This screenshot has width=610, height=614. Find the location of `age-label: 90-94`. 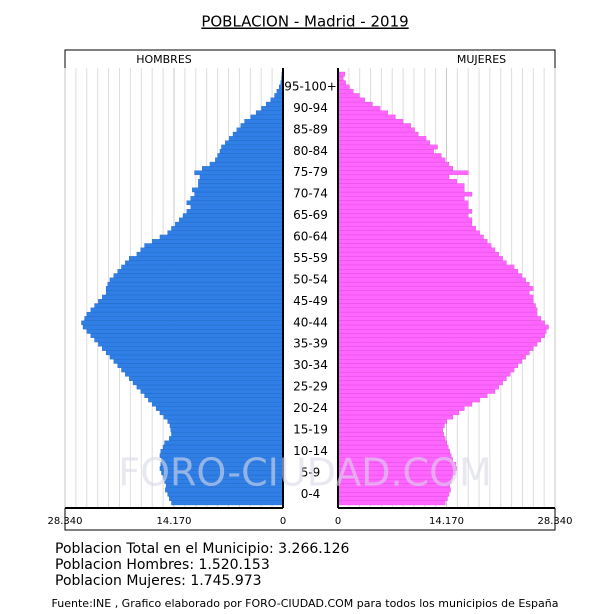

age-label: 90-94 is located at coordinates (310, 108).